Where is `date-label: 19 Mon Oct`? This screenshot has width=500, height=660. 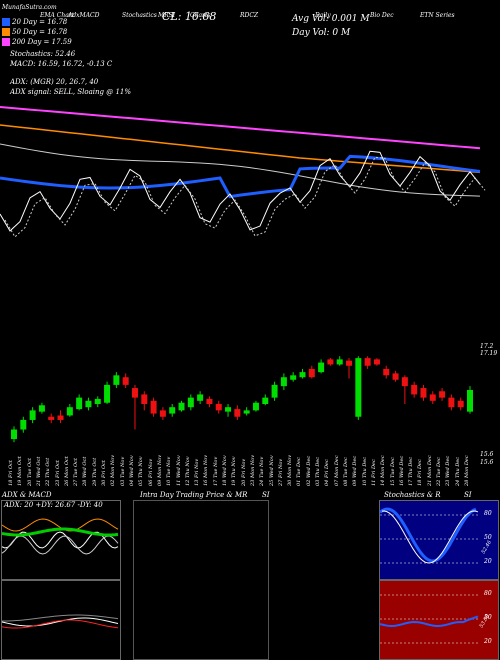
date-label: 19 Mon Oct is located at coordinates (20, 471).